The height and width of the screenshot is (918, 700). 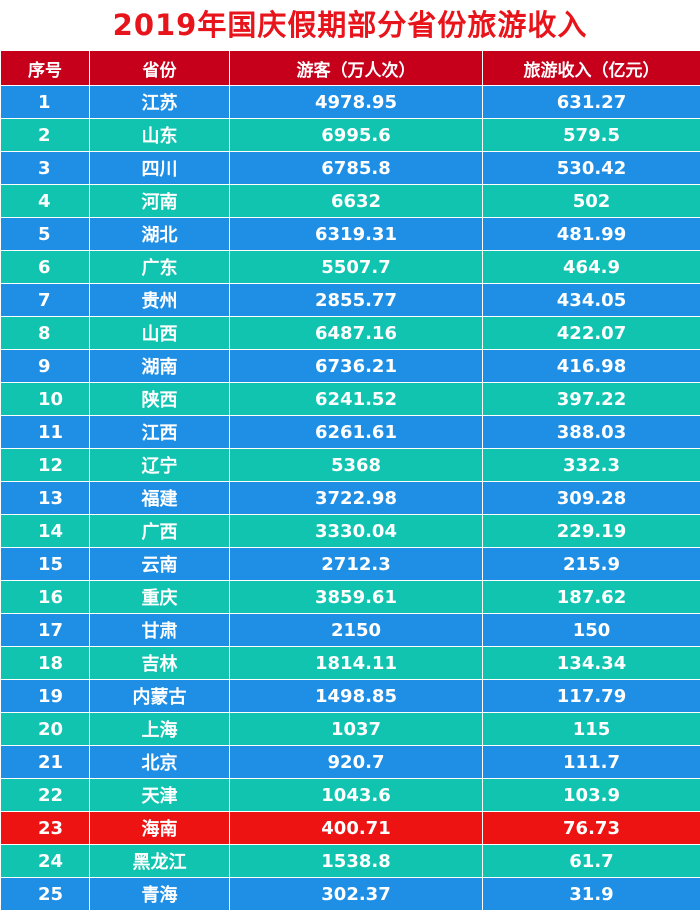 I want to click on cell-province: 重庆, so click(x=159, y=597).